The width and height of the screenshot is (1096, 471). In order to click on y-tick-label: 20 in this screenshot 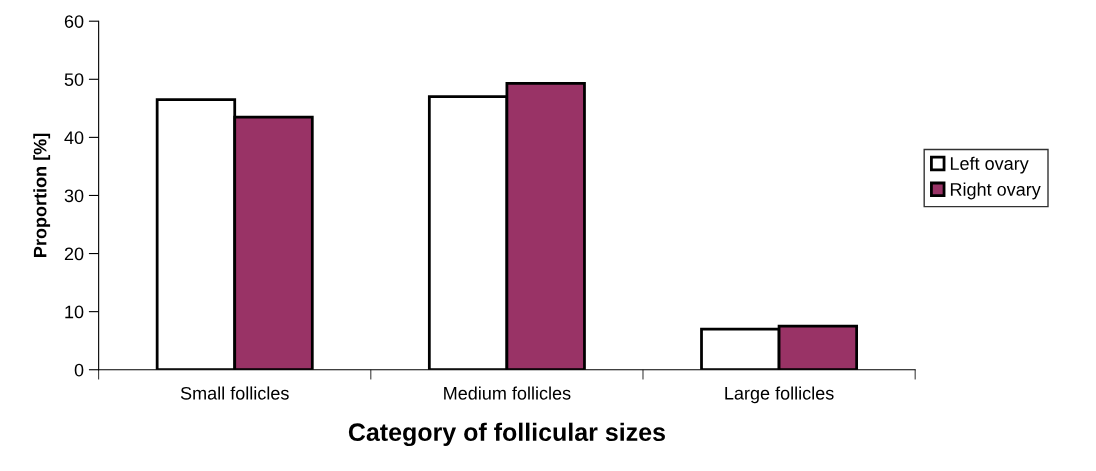, I will do `click(74, 254)`.